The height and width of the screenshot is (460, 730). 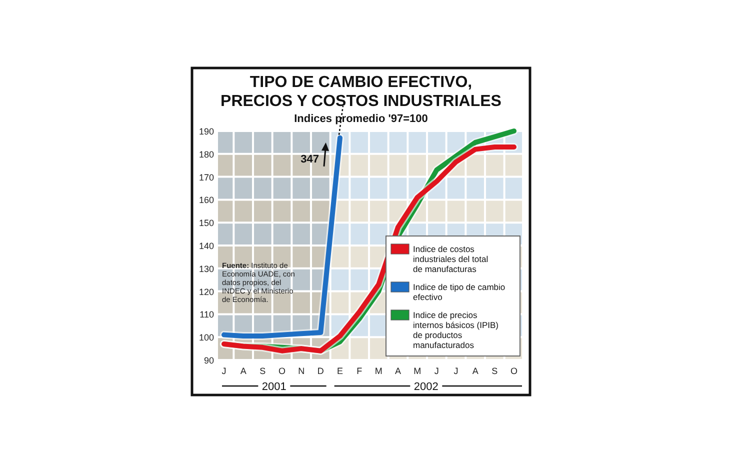 I want to click on chart-subtitle: Indices promedio '97=100, so click(x=361, y=119).